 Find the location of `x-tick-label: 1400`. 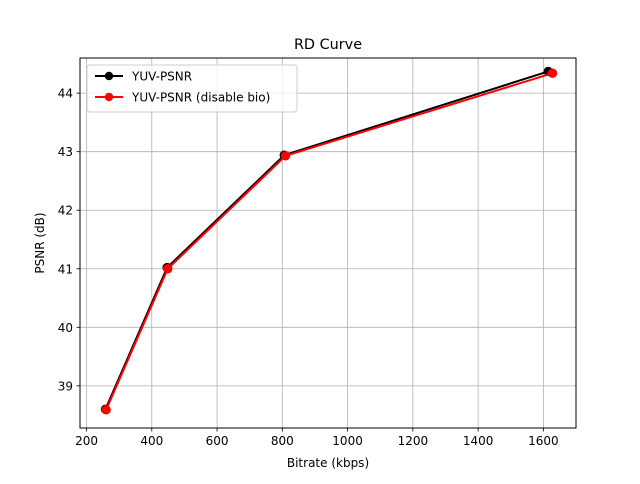

x-tick-label: 1400 is located at coordinates (478, 441).